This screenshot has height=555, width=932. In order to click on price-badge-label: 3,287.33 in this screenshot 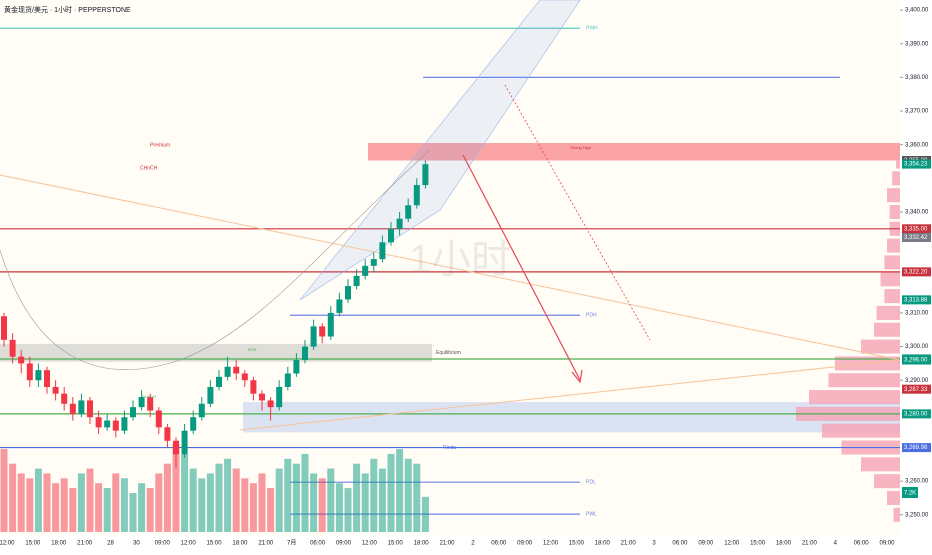, I will do `click(916, 390)`.